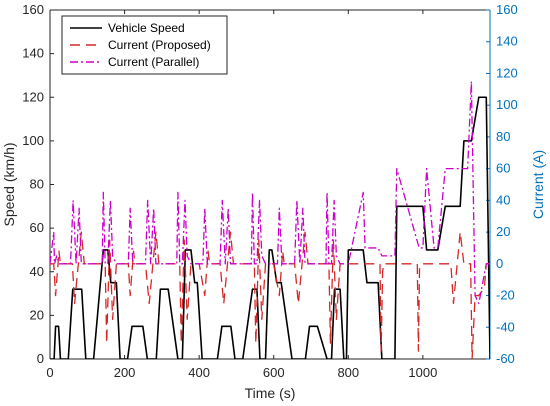 Image resolution: width=550 pixels, height=406 pixels. I want to click on y-tick-label-right: -40, so click(505, 326).